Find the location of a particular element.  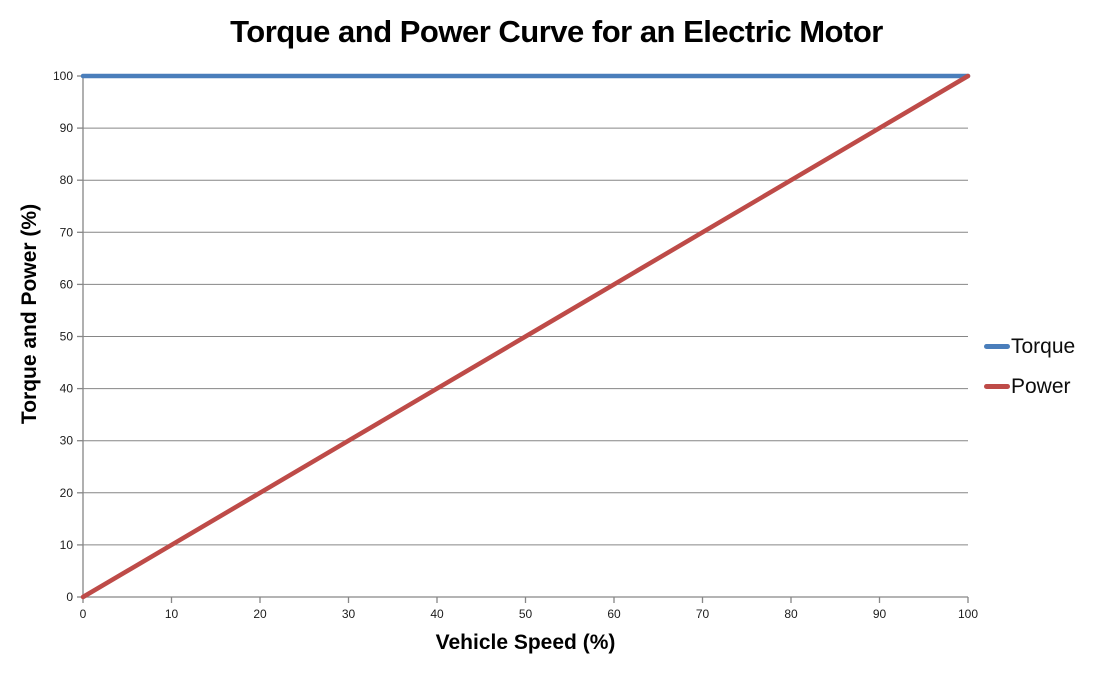

x-tick-label: 90 is located at coordinates (880, 614).